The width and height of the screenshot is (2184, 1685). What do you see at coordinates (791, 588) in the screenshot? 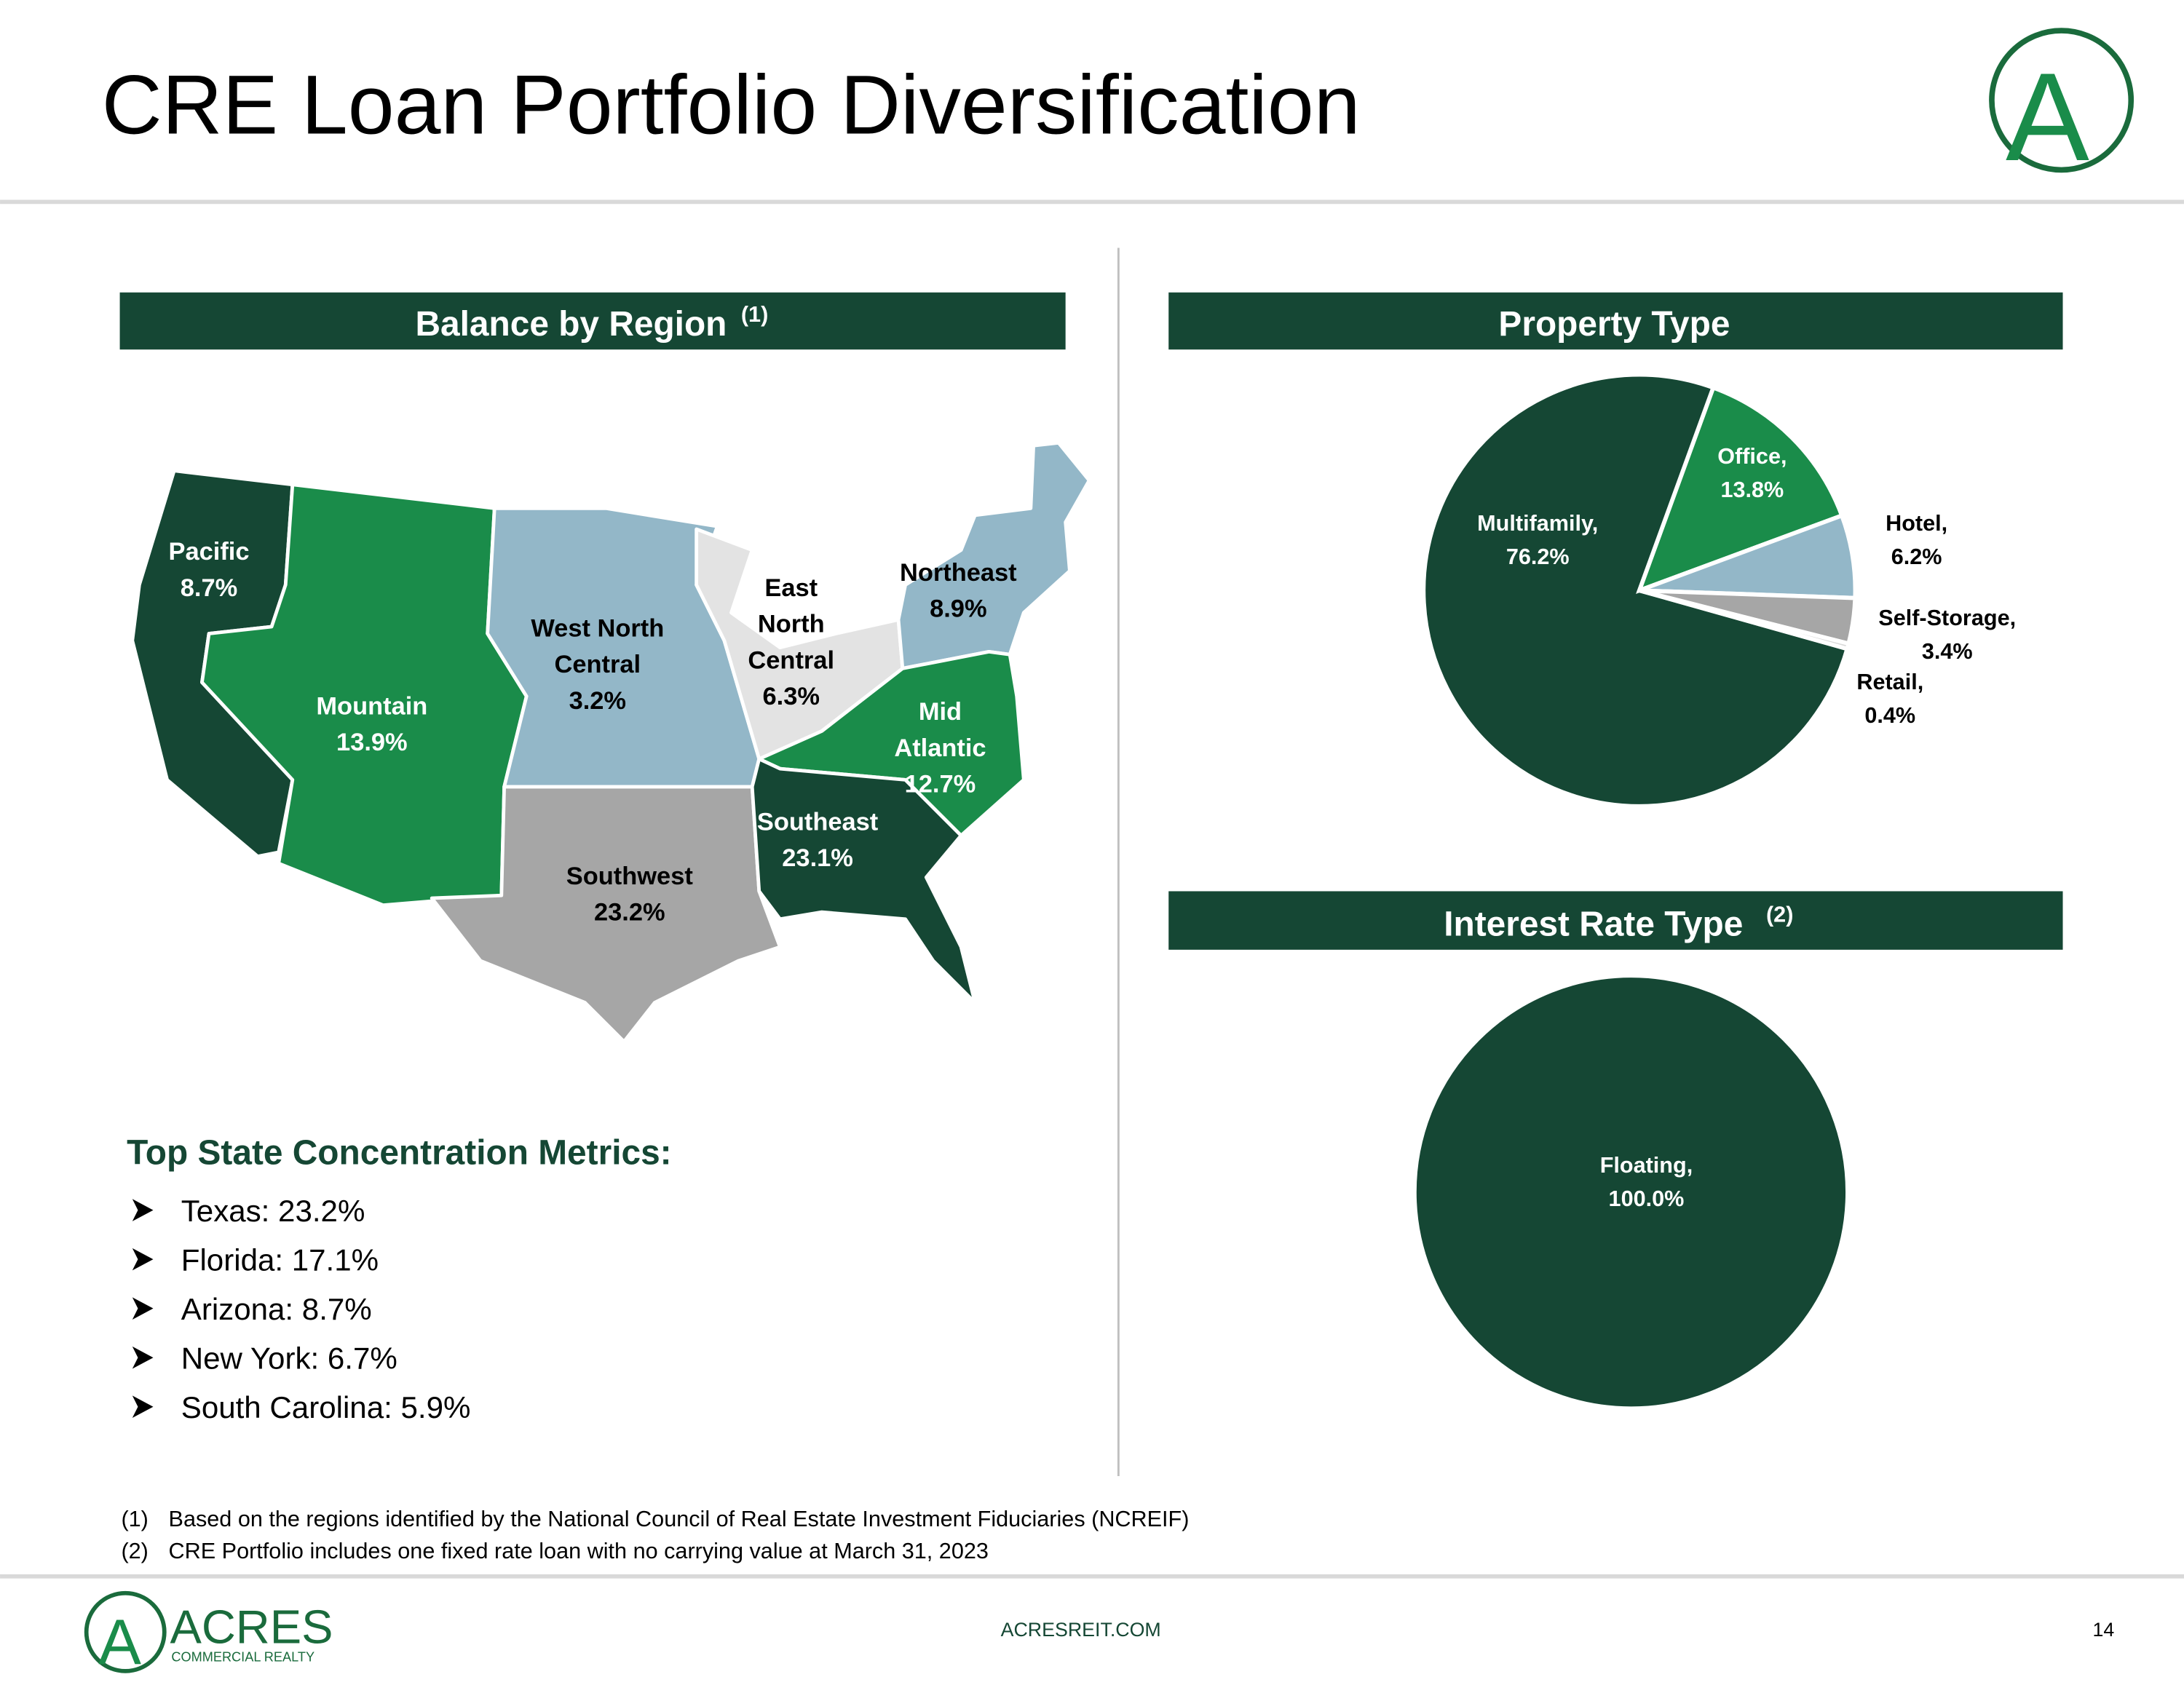
I see `region-name: East` at bounding box center [791, 588].